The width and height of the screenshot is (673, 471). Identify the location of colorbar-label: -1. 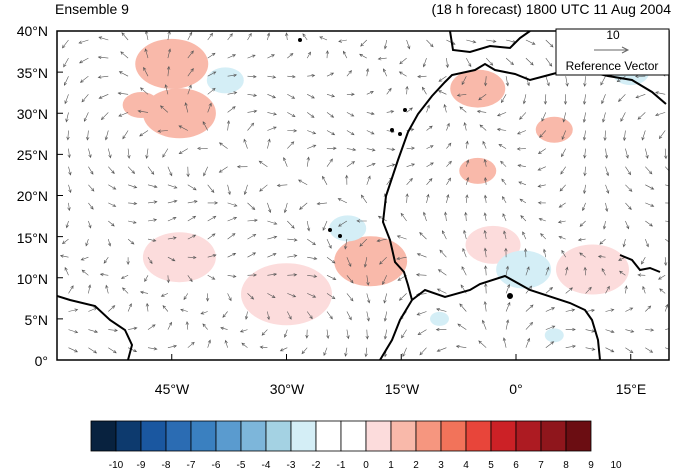
(341, 465).